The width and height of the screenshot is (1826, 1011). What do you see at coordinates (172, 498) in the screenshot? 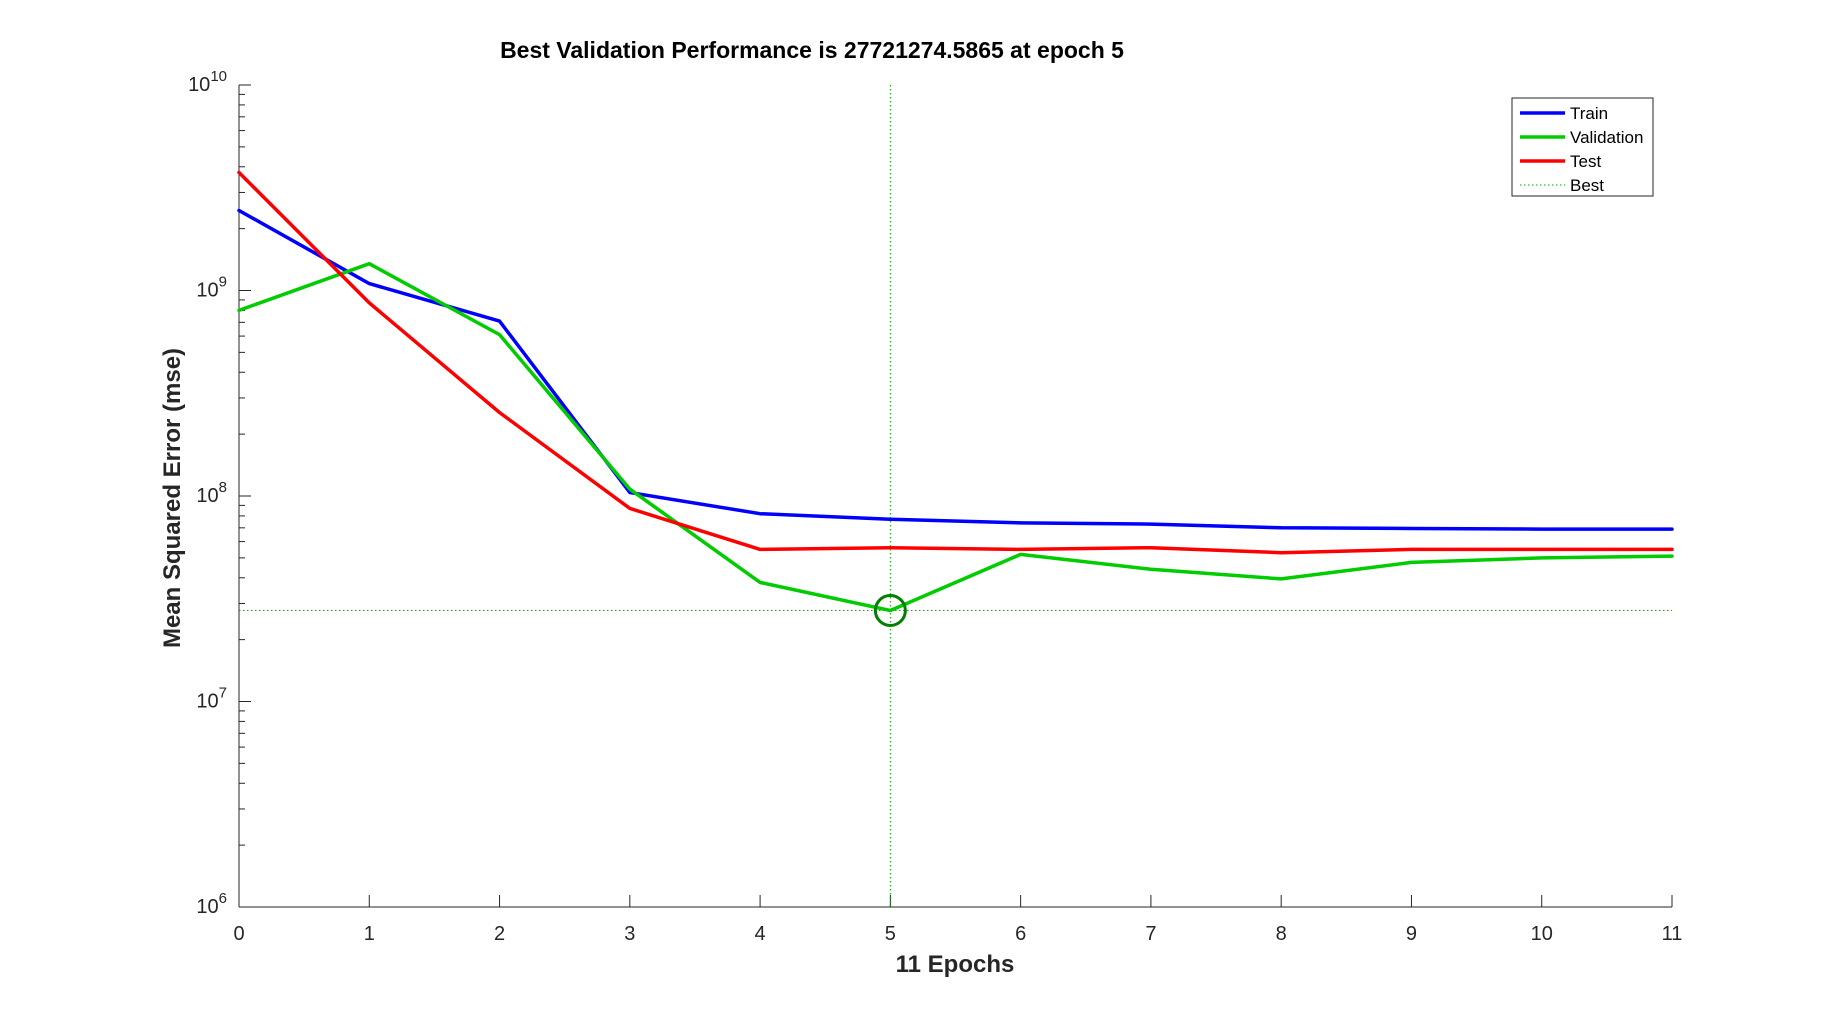
I see `y-axis-label: Mean Squared Error (mse)` at bounding box center [172, 498].